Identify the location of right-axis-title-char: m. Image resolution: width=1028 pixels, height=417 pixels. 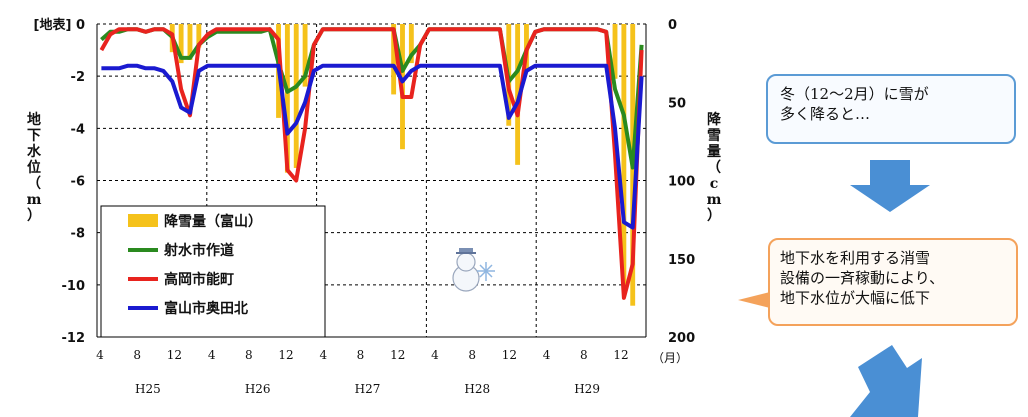
(714, 200).